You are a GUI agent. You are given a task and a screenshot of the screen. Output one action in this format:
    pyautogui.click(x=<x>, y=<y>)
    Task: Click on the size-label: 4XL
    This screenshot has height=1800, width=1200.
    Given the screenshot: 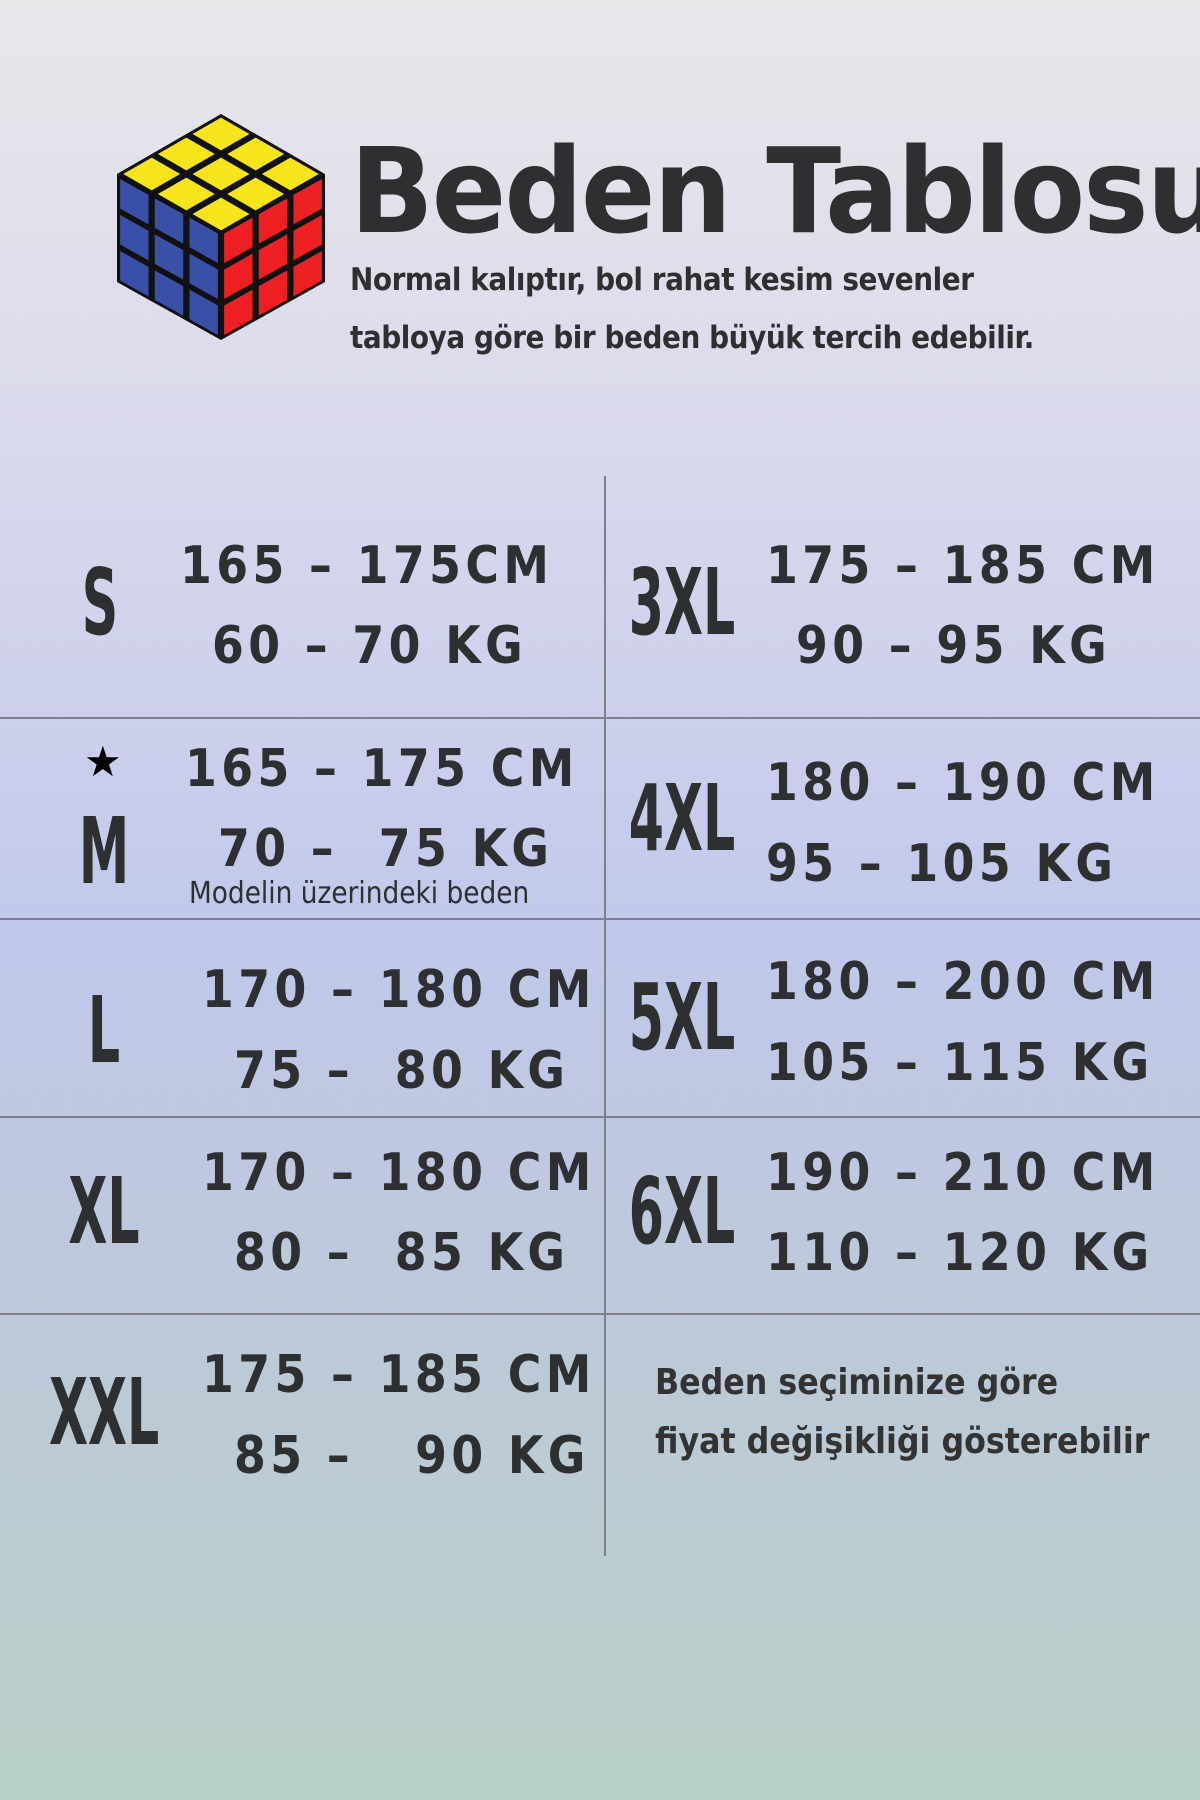 What is the action you would take?
    pyautogui.click(x=682, y=818)
    